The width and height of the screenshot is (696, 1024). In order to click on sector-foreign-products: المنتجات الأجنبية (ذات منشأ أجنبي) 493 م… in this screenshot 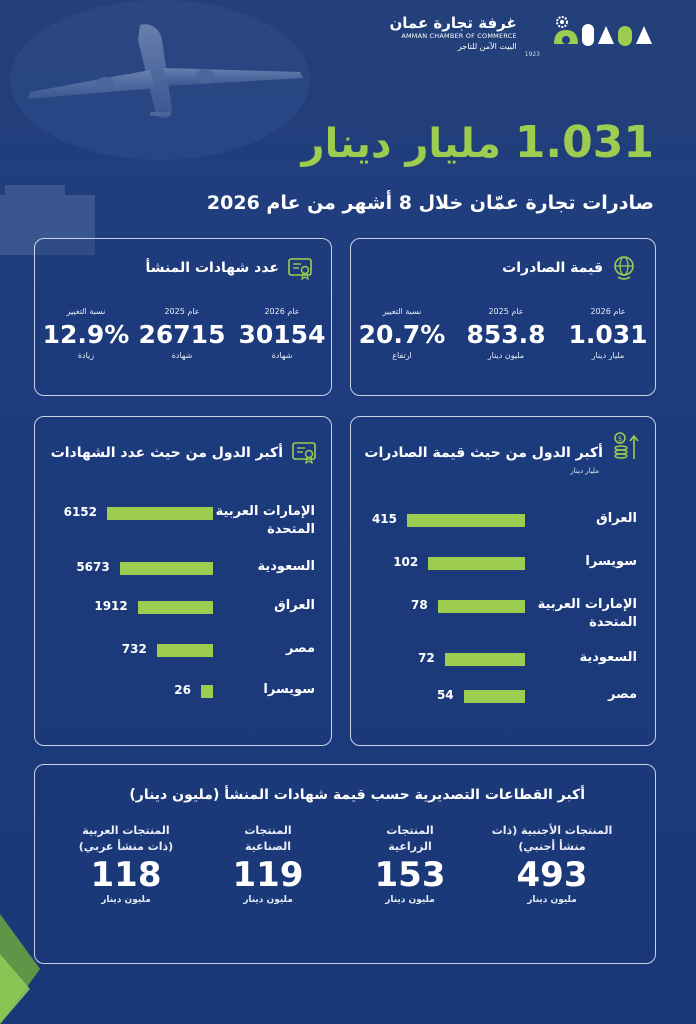, I will do `click(552, 864)`.